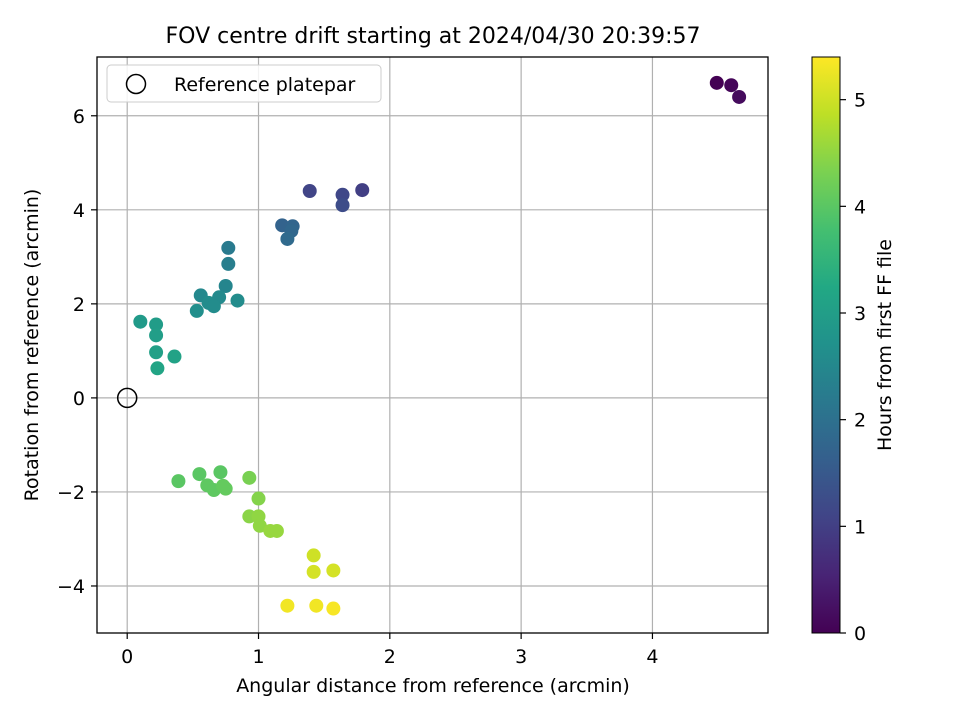 This screenshot has width=960, height=724. I want to click on colorbar-gradient, so click(826, 345).